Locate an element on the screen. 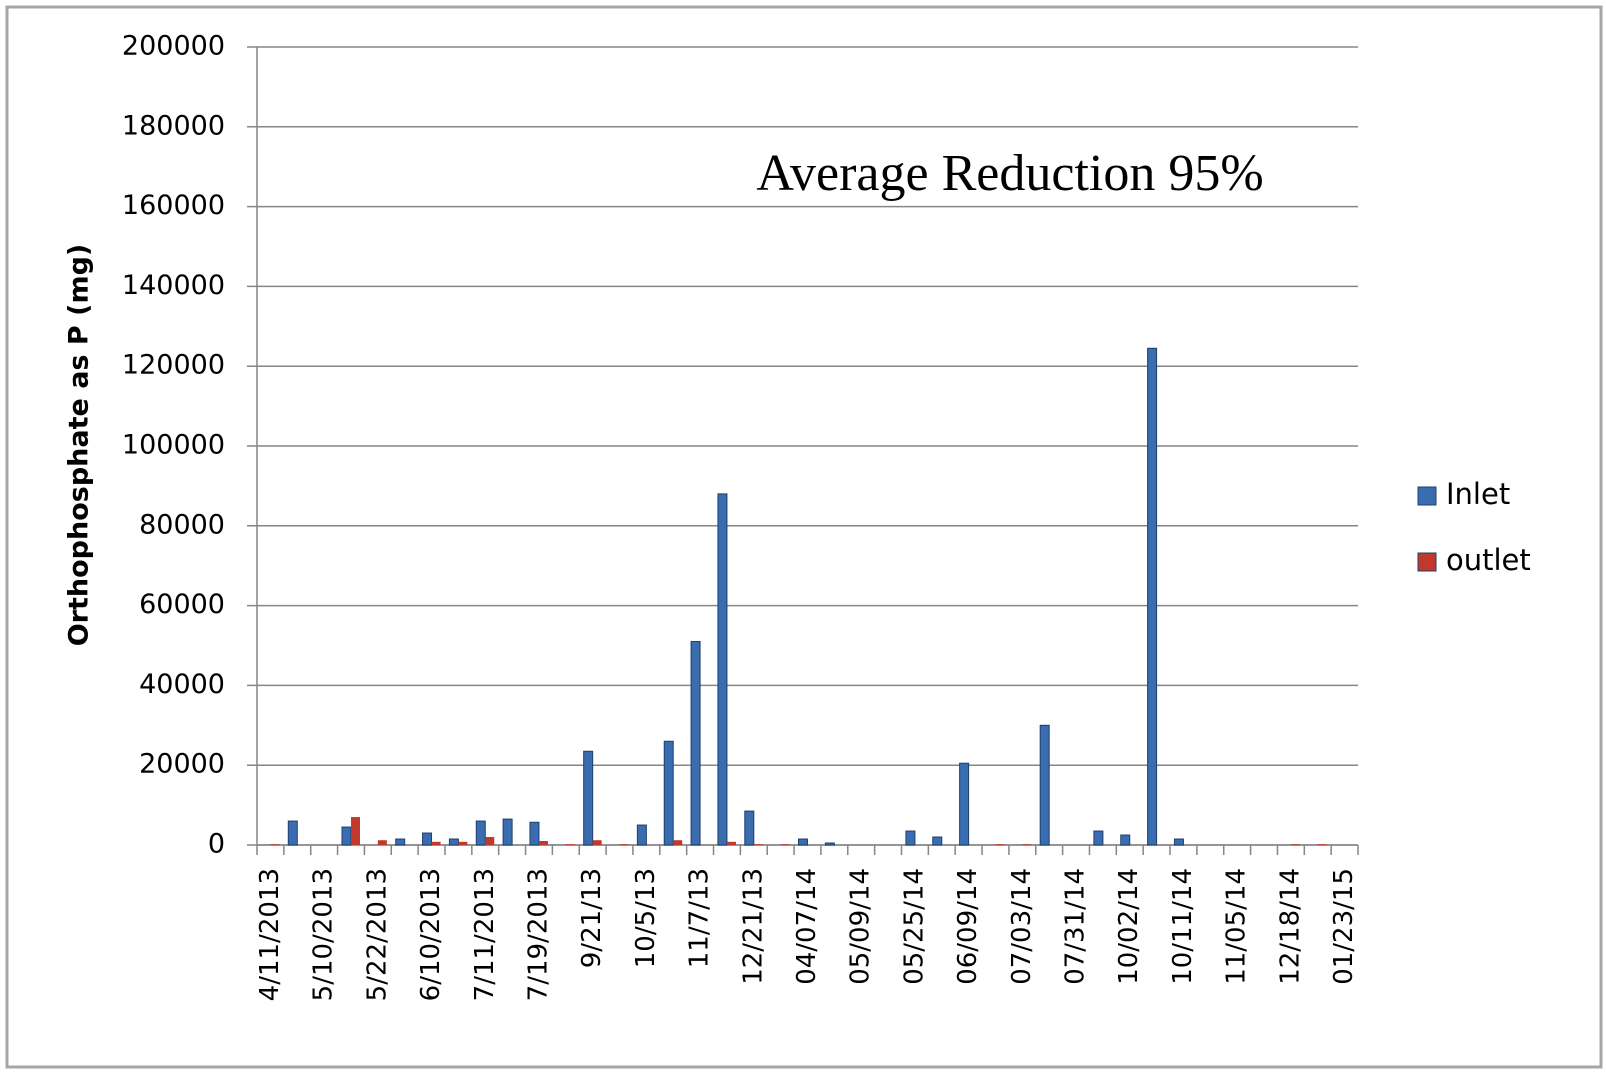  x-tick-label: 9/21/13 is located at coordinates (592, 918).